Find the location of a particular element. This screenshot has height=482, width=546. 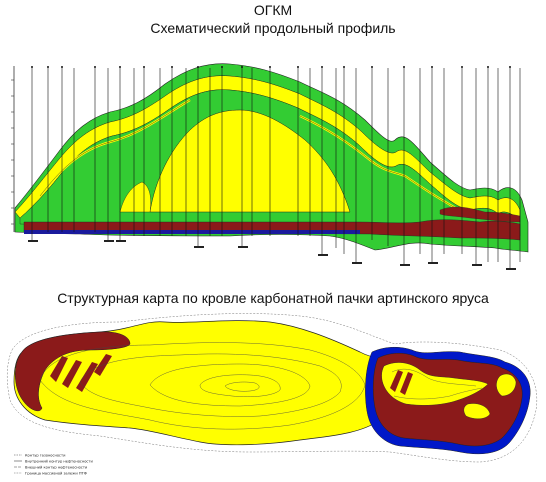

profile-gas-cap-left is located at coordinates (135, 197).